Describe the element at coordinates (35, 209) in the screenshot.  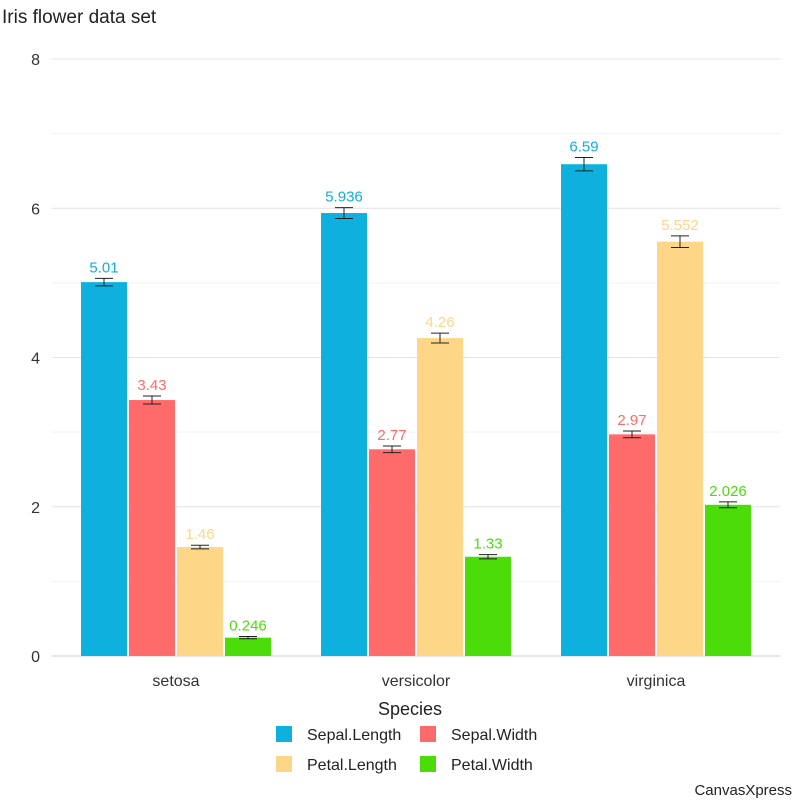
I see `y-tick-label: 6` at that location.